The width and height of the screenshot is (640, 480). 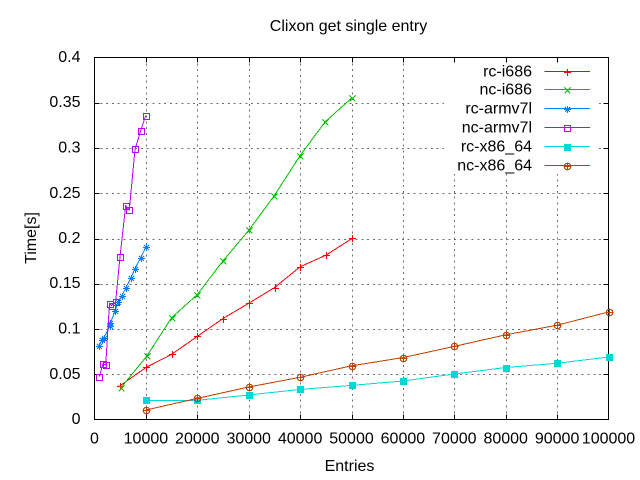 I want to click on svg-text: nc-x86_64, so click(x=494, y=166).